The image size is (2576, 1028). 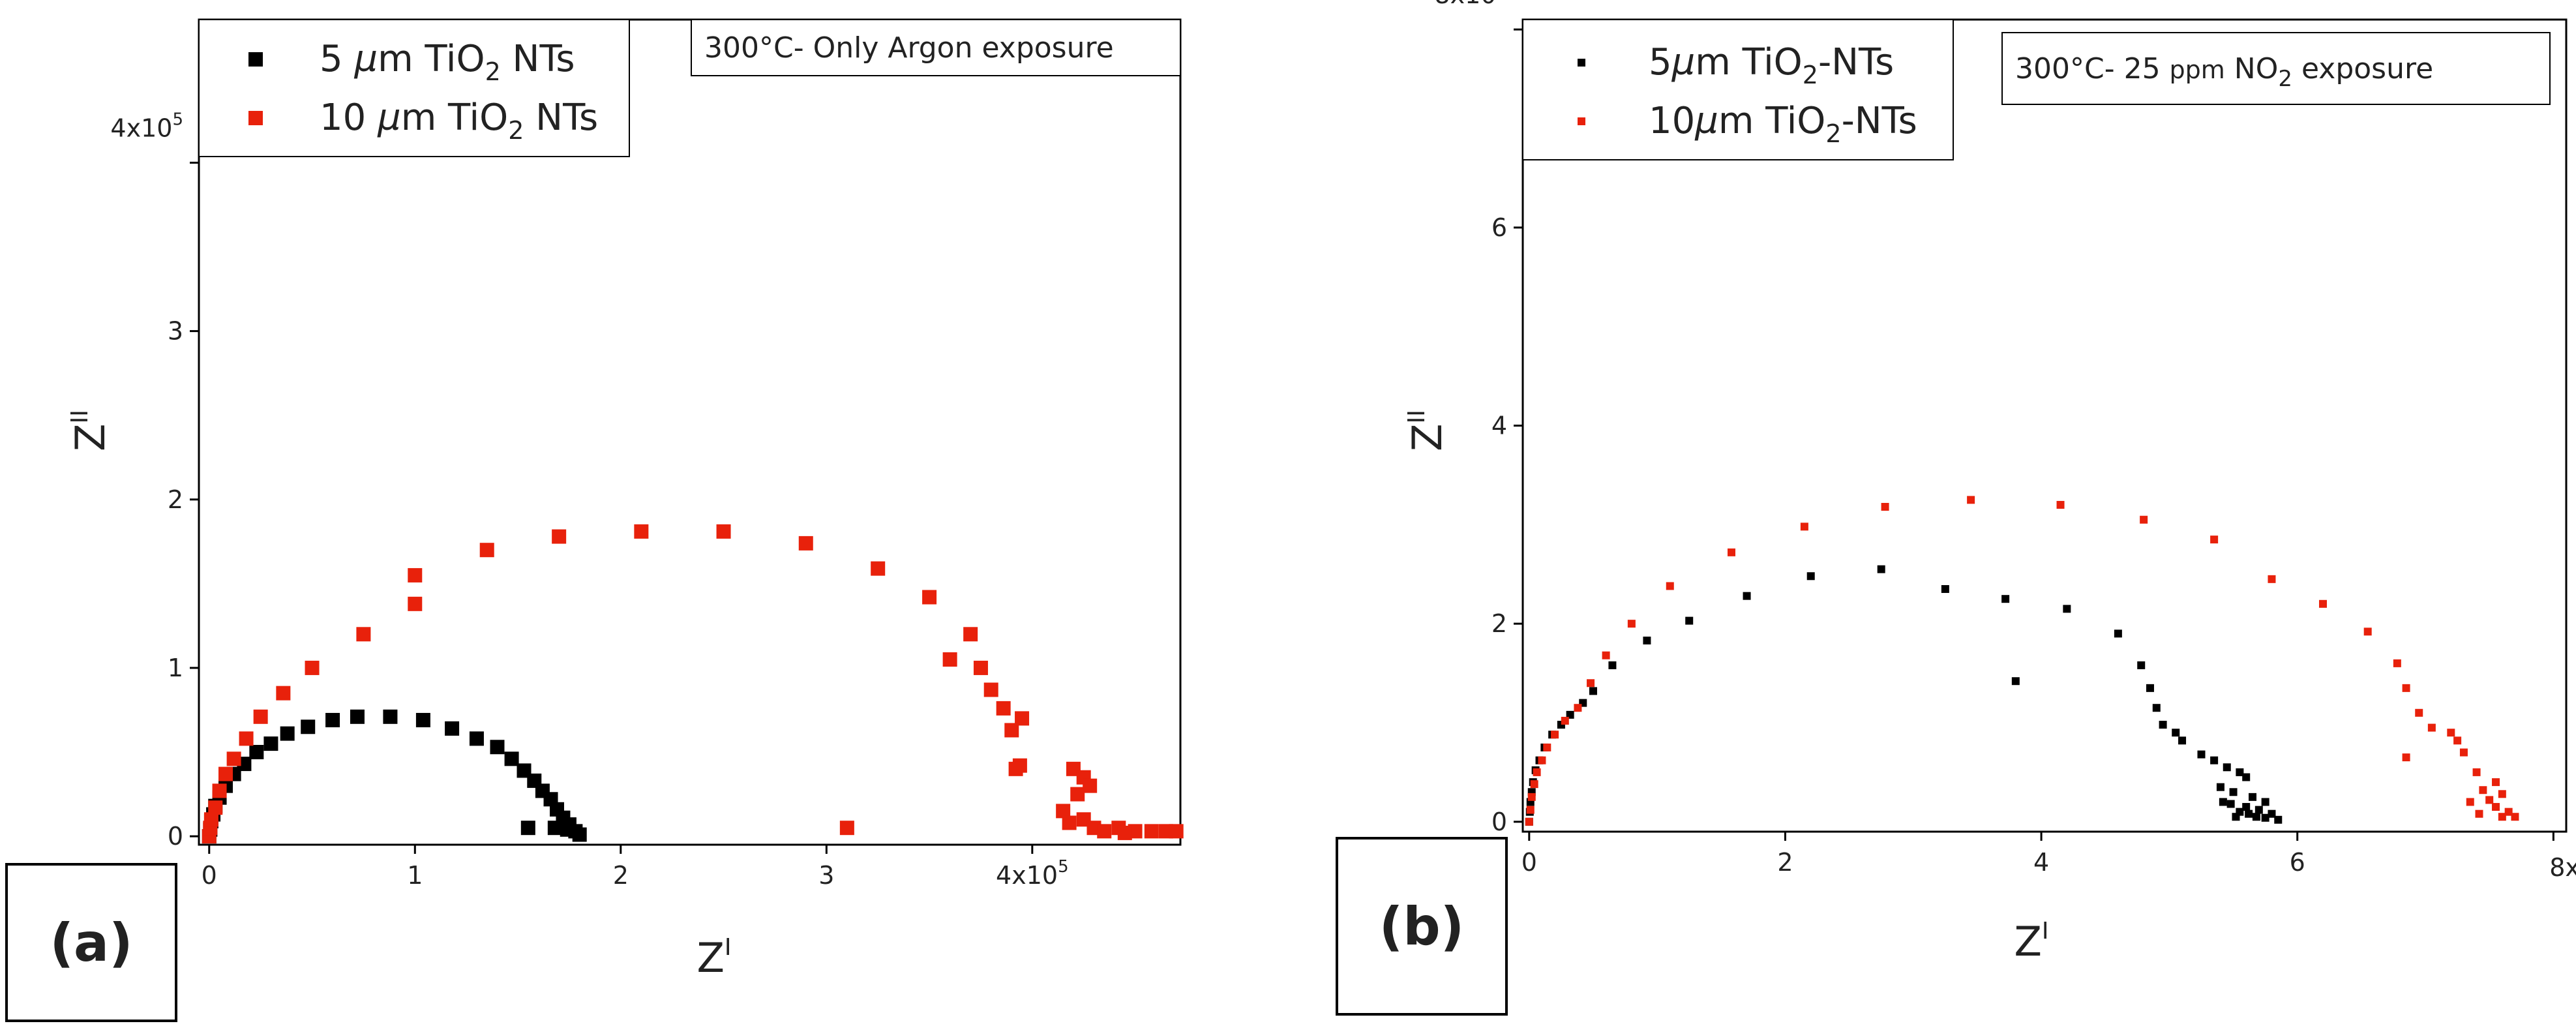 I want to click on x-tick-label: 2, so click(x=1785, y=862).